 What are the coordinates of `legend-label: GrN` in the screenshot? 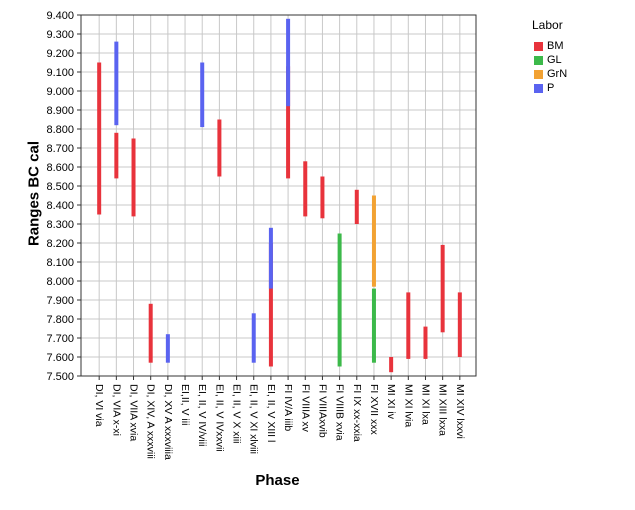 It's located at (557, 74).